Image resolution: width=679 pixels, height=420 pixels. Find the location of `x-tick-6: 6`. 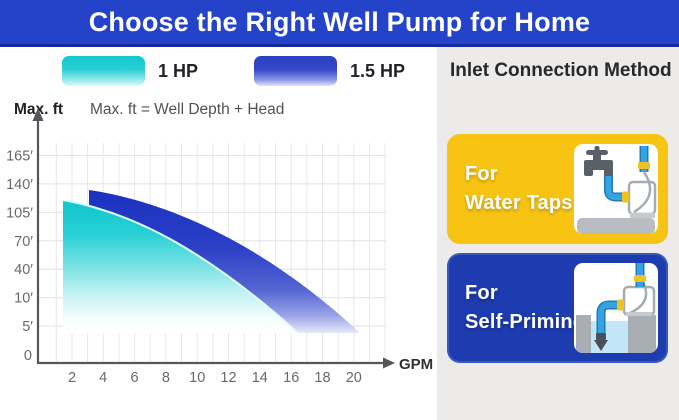

x-tick-6: 6 is located at coordinates (135, 378).